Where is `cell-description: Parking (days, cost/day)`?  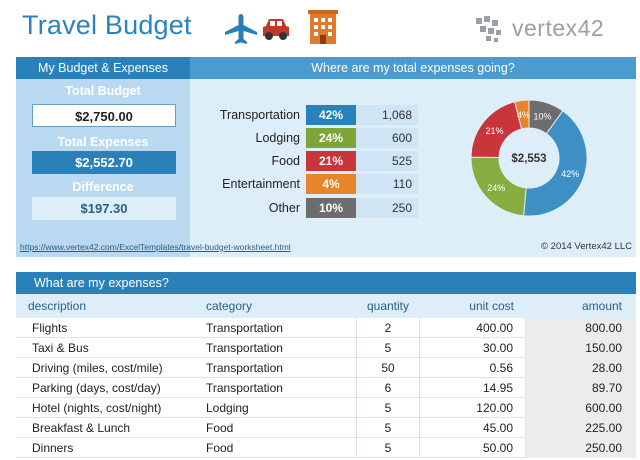
cell-description: Parking (days, cost/day) is located at coordinates (96, 388).